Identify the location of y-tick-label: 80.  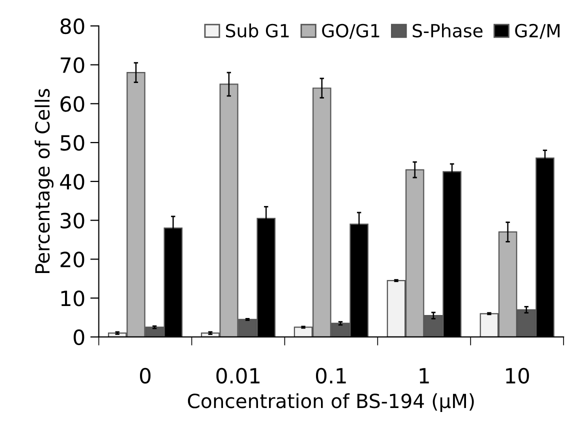
(72, 26).